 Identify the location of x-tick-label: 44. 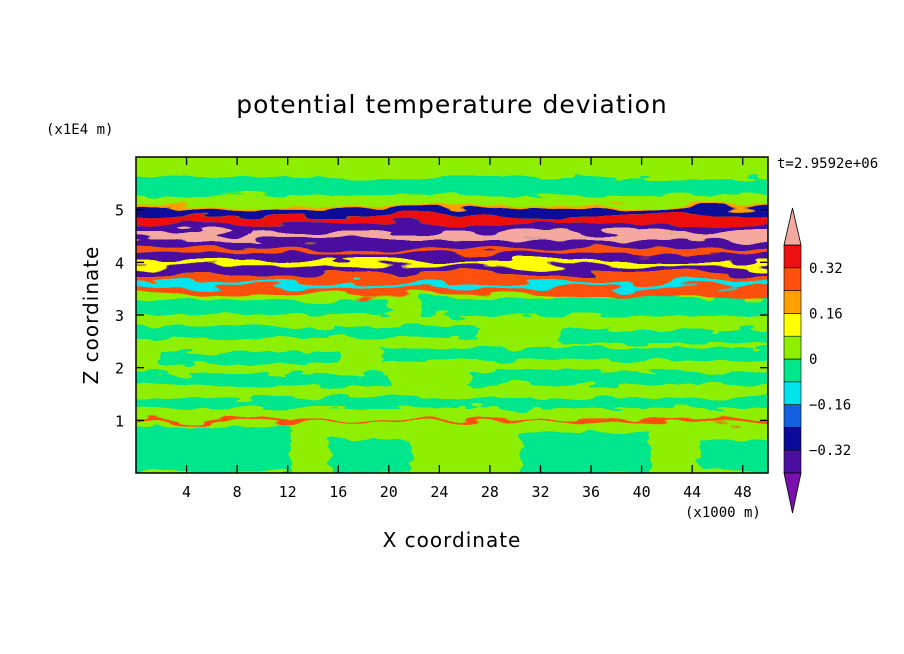
(692, 492).